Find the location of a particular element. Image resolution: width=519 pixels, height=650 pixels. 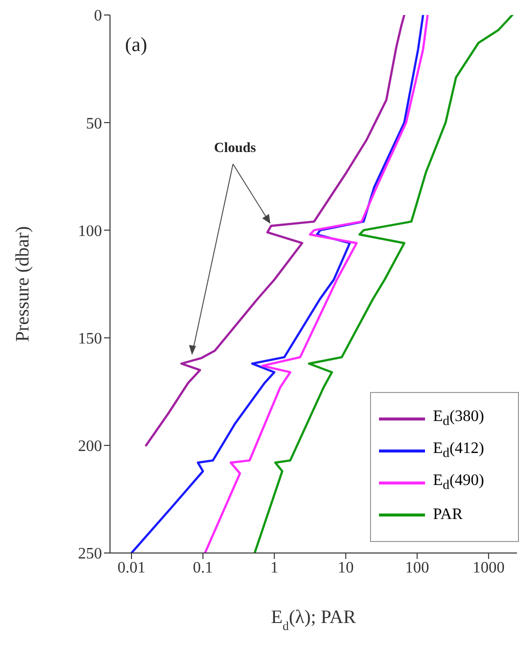

y-tick-label: 250 is located at coordinates (90, 554).